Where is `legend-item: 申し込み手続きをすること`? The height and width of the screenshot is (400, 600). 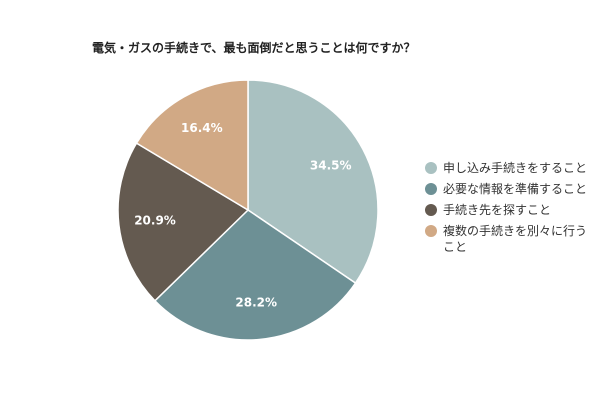 legend-item: 申し込み手続きをすること is located at coordinates (511, 168).